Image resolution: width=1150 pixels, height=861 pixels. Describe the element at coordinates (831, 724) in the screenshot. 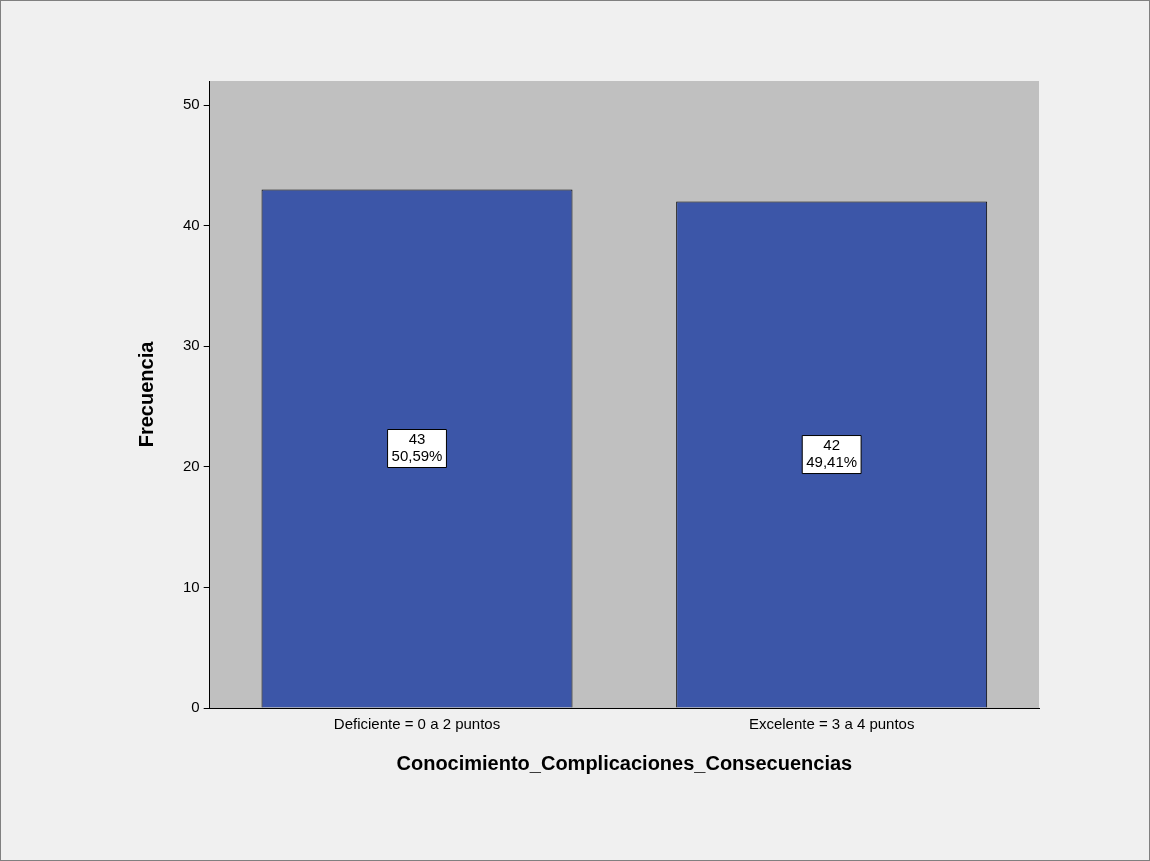

I see `x-tick-label: Excelente = 3 a 4 puntos` at that location.